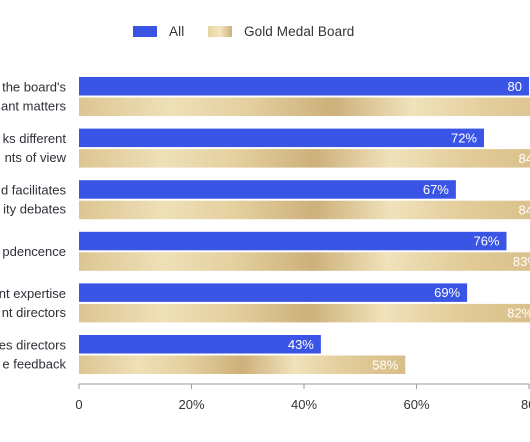  What do you see at coordinates (515, 86) in the screenshot?
I see `value-label-all: 80` at bounding box center [515, 86].